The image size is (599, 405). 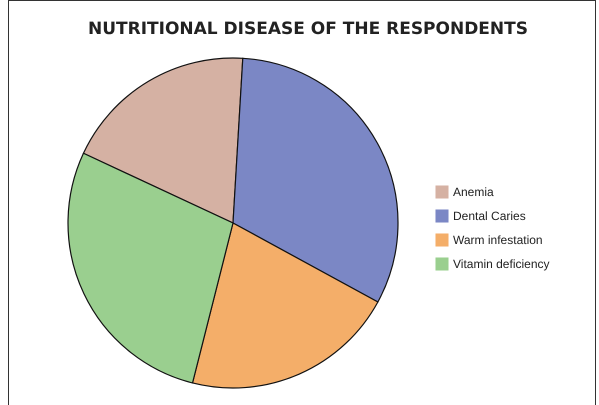 What do you see at coordinates (489, 216) in the screenshot?
I see `legend-label: Dental Caries` at bounding box center [489, 216].